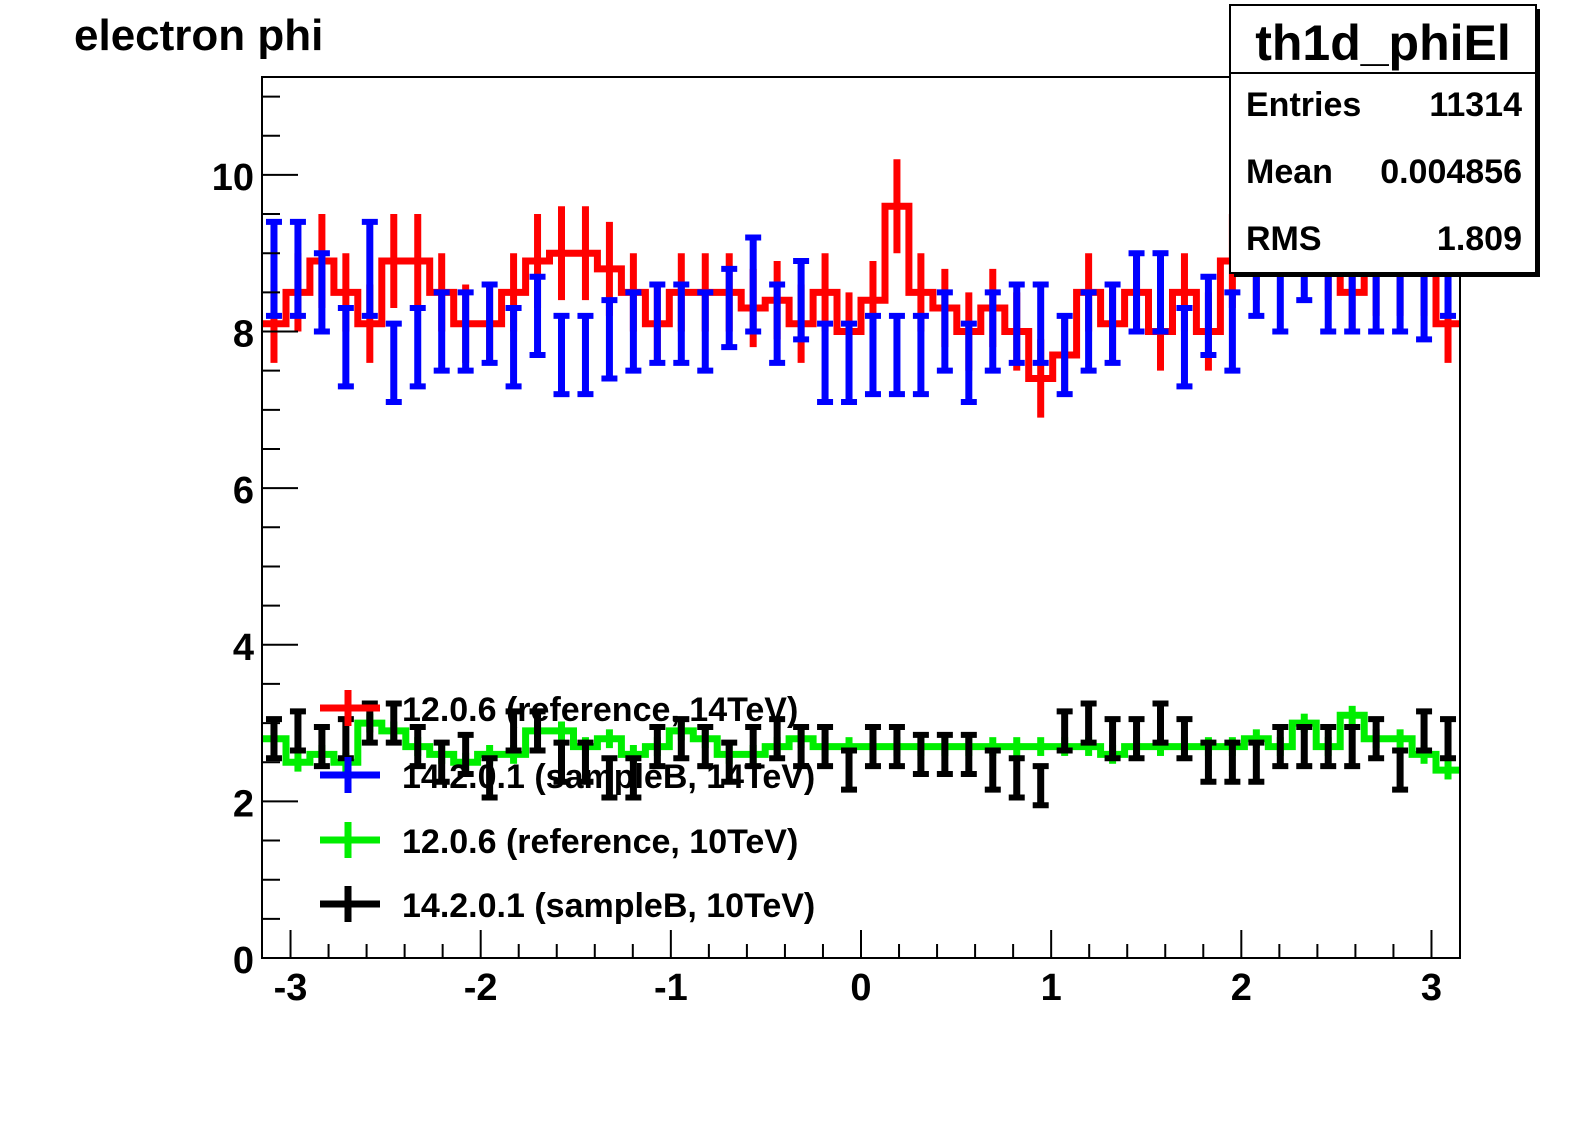  I want to click on x-tick-label: -1, so click(671, 988).